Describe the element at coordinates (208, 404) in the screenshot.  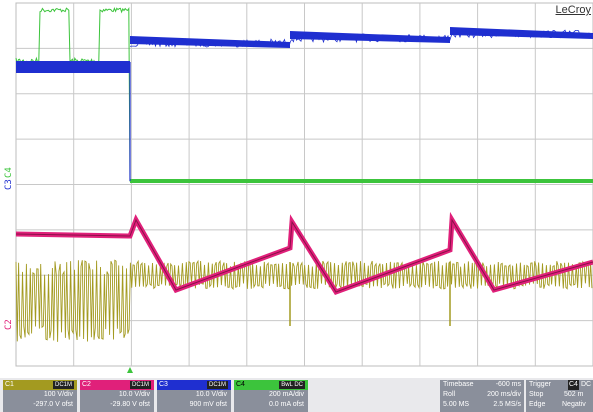
I see `channel-c3-offset: 900 mV ofst` at that location.